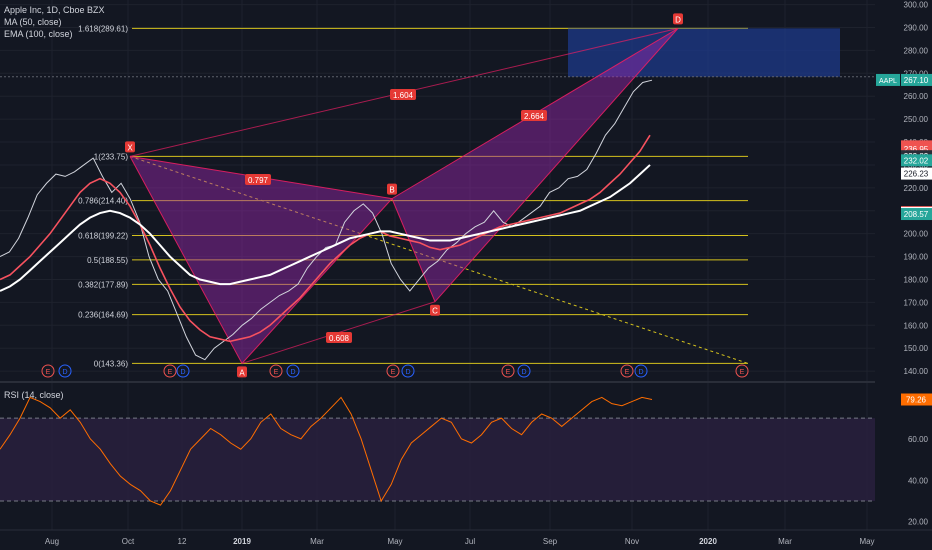 This screenshot has height=550, width=932. Describe the element at coordinates (916, 149) in the screenshot. I see `price-badge-text: 236.95` at that location.